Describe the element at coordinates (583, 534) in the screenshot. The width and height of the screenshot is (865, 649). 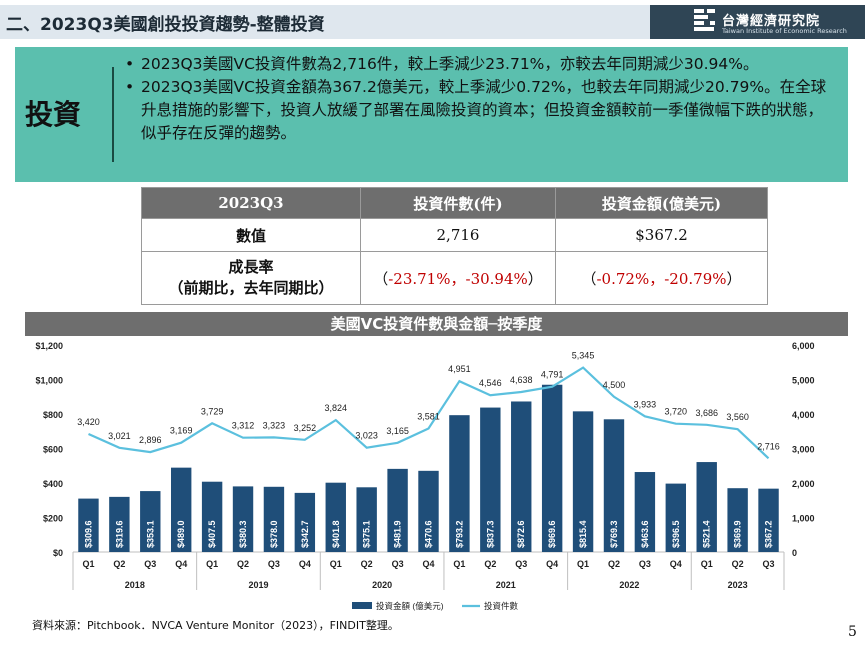
I see `bar-data-label: $815.4` at that location.